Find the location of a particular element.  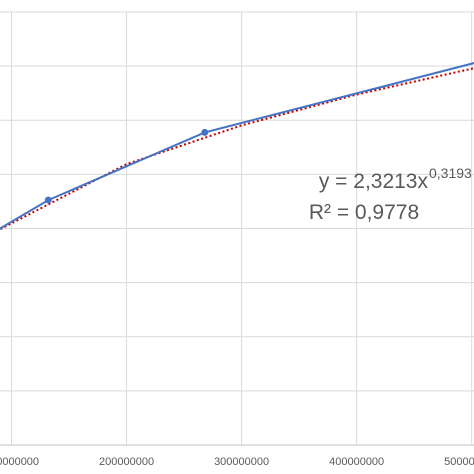

x-tick-label: 500000000 is located at coordinates (459, 462).